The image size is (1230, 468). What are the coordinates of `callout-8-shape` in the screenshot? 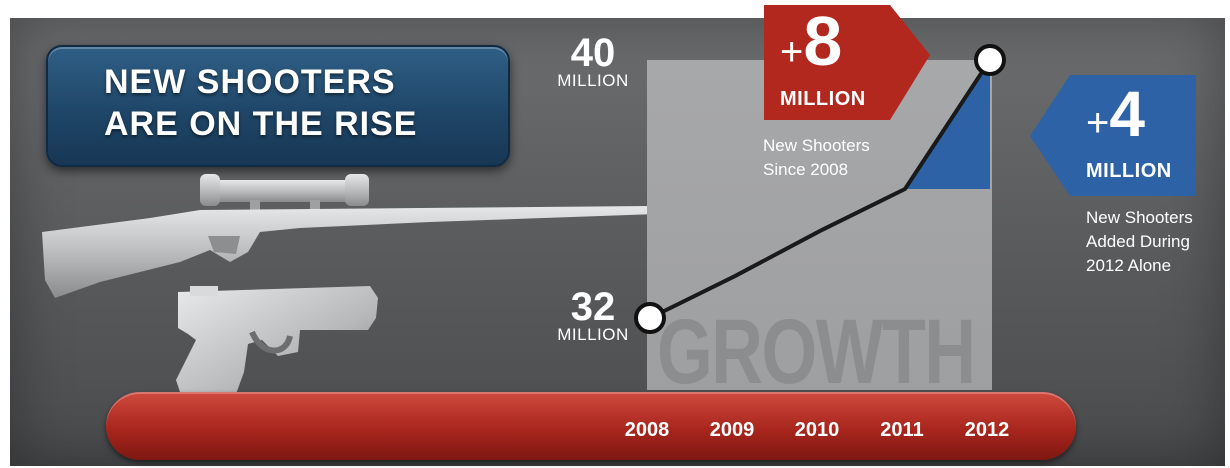 It's located at (847, 62).